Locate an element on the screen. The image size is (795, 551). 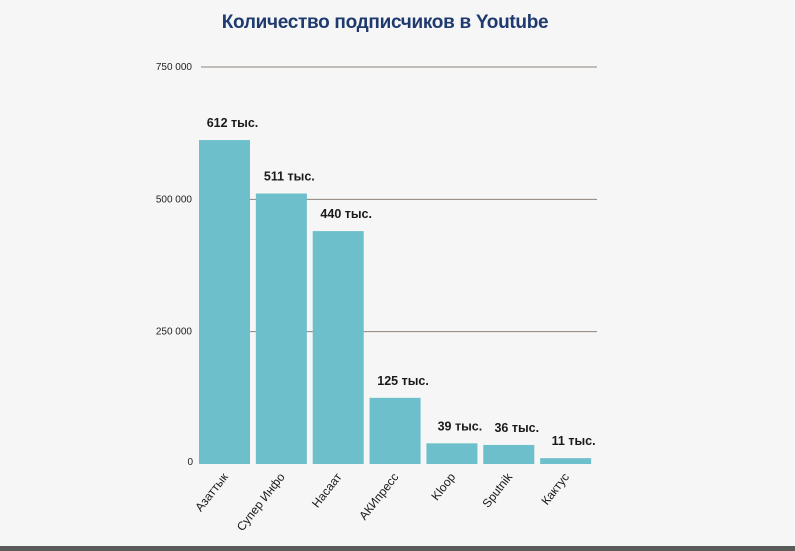
data-label: 125 тыс. is located at coordinates (403, 381).